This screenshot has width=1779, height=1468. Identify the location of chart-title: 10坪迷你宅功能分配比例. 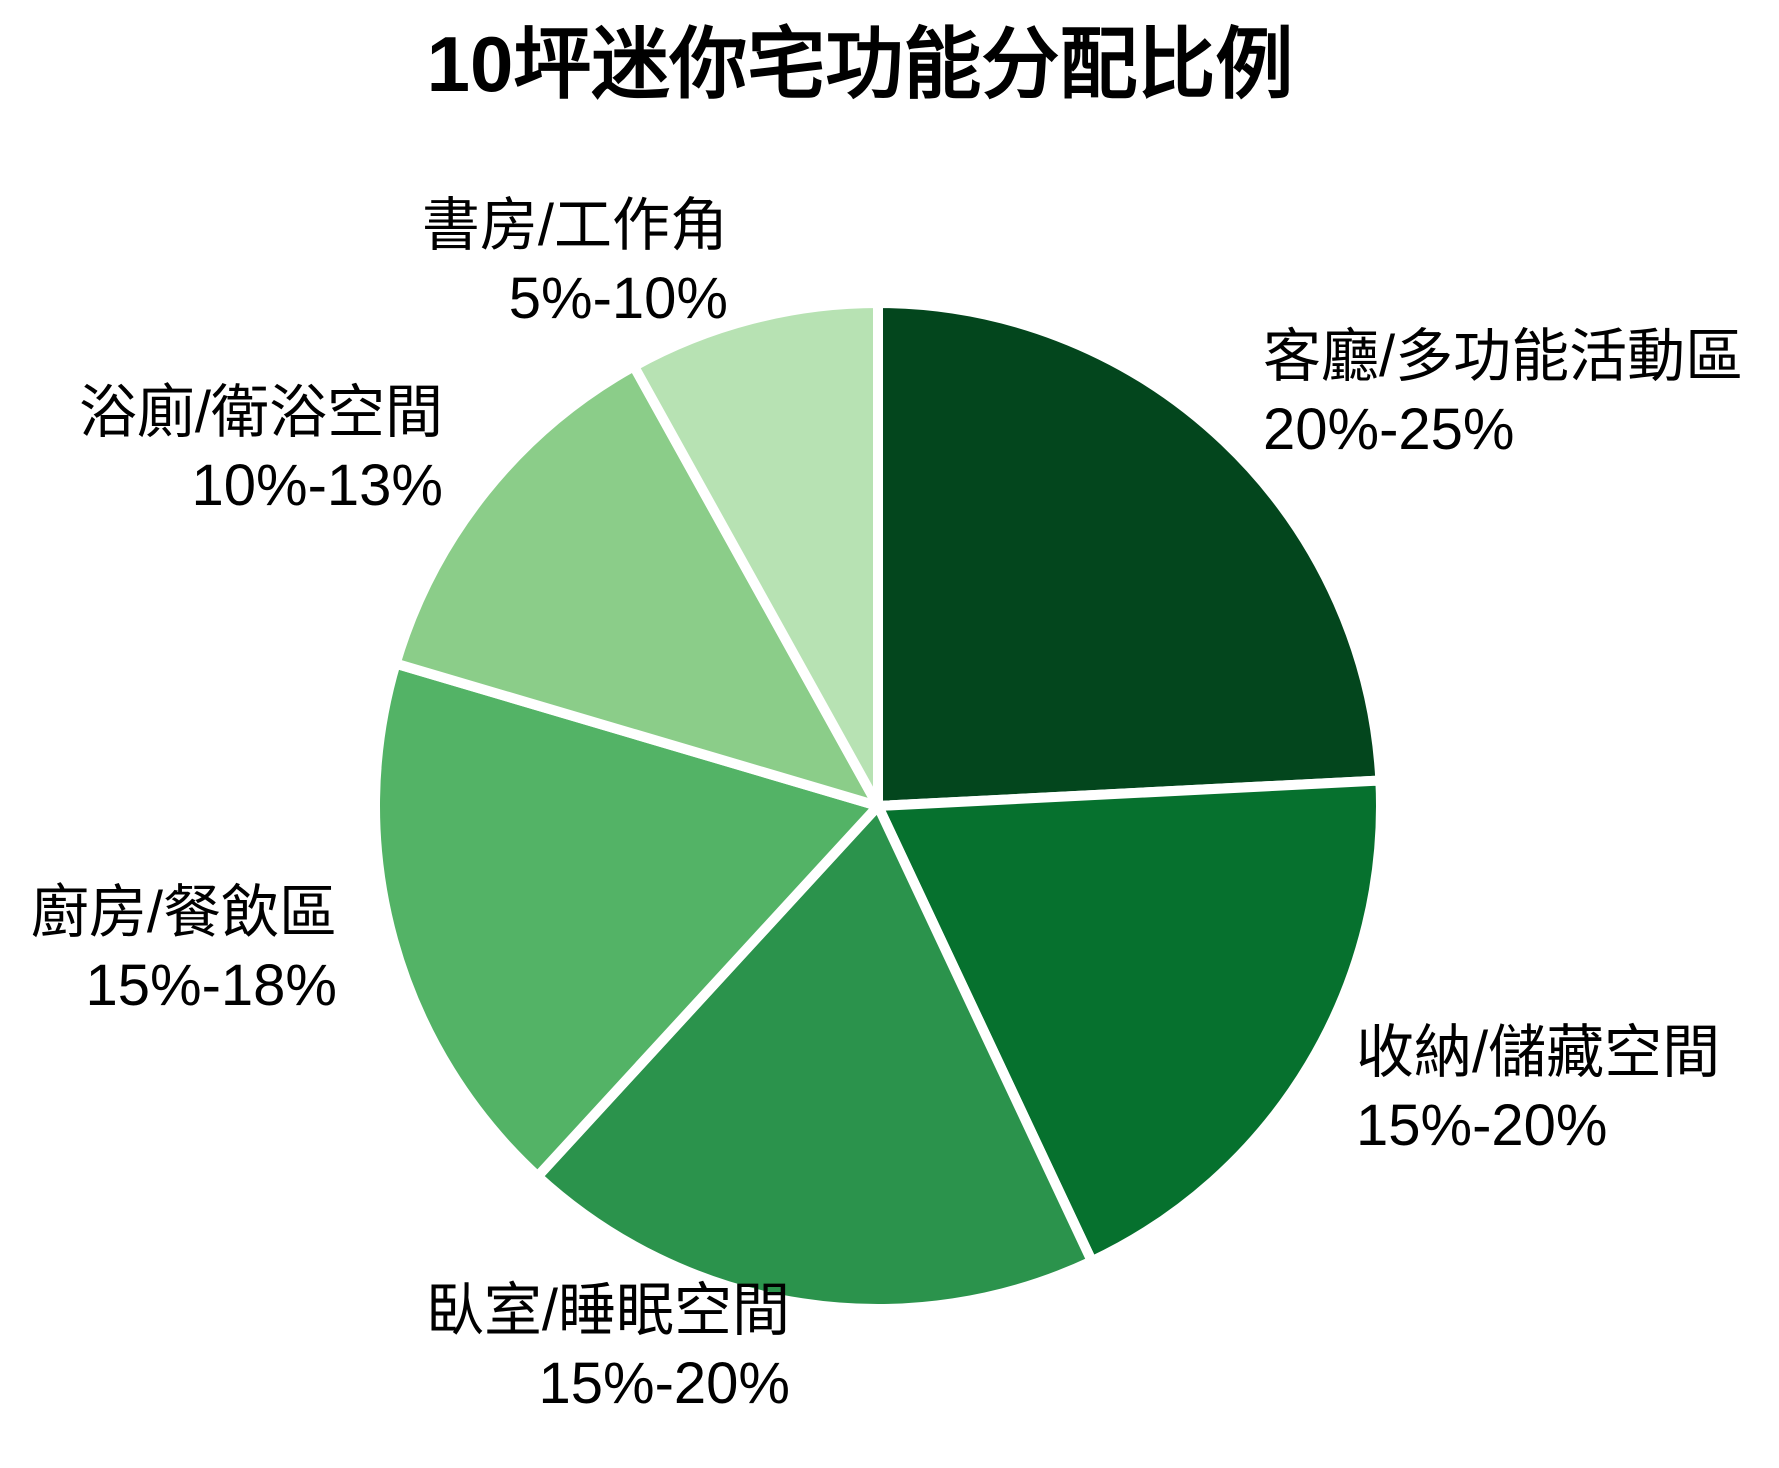
(860, 64).